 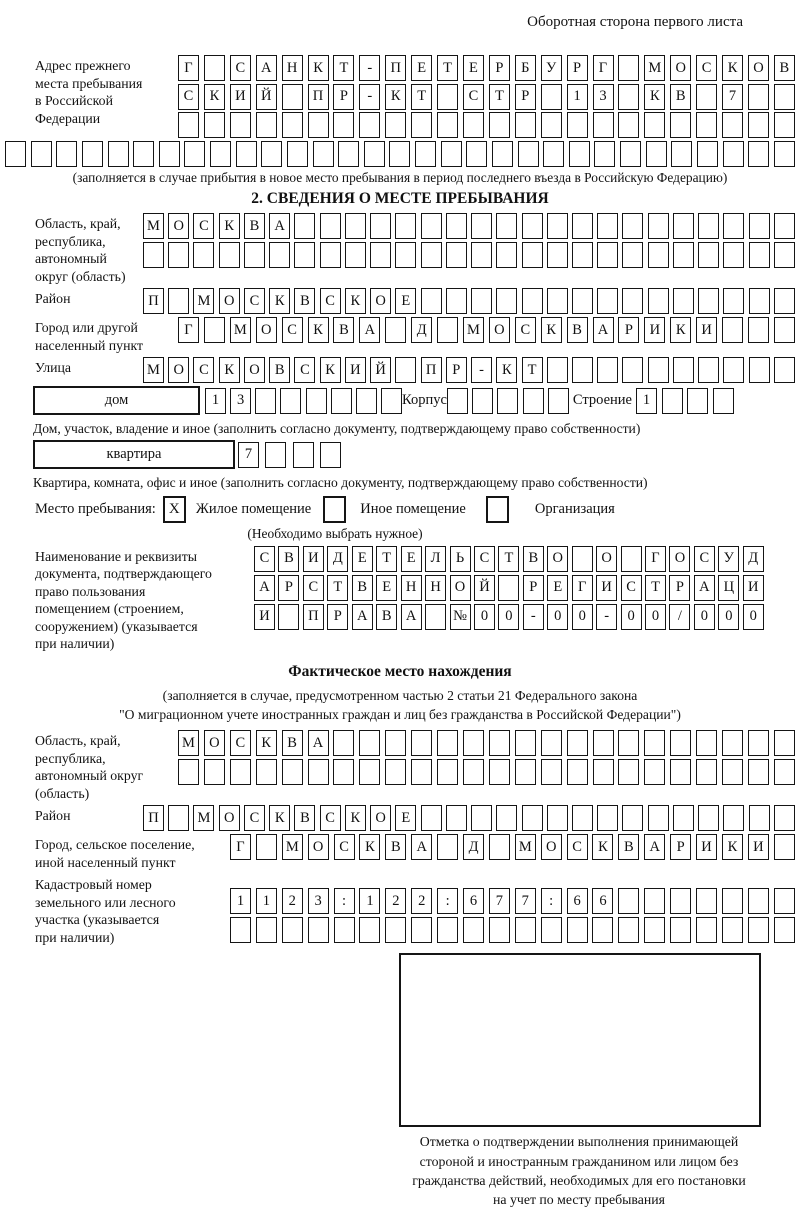 What do you see at coordinates (603, 901) in the screenshot?
I see `char-cell: 6` at bounding box center [603, 901].